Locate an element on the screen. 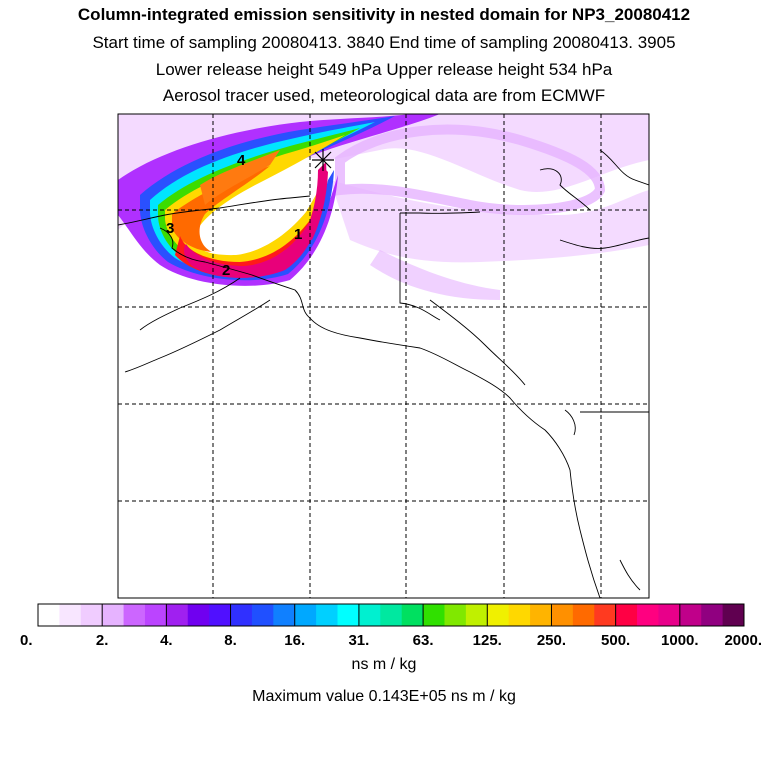 The width and height of the screenshot is (768, 768). colorbar is located at coordinates (391, 615).